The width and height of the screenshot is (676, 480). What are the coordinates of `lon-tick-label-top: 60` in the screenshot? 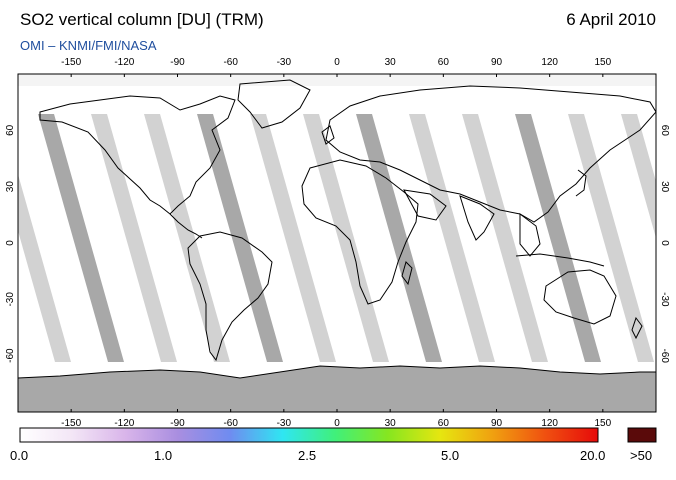 It's located at (444, 62).